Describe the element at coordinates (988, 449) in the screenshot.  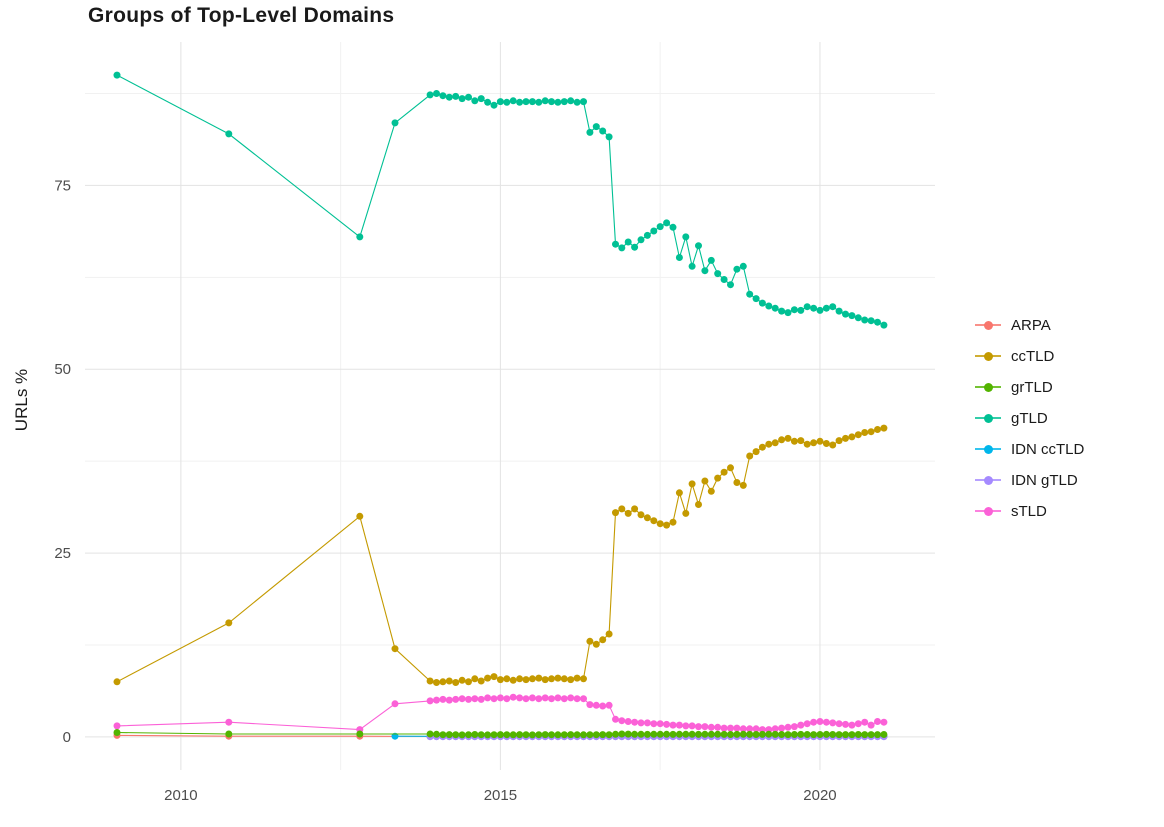
I see `legend-key-idn-cctld-icon` at that location.